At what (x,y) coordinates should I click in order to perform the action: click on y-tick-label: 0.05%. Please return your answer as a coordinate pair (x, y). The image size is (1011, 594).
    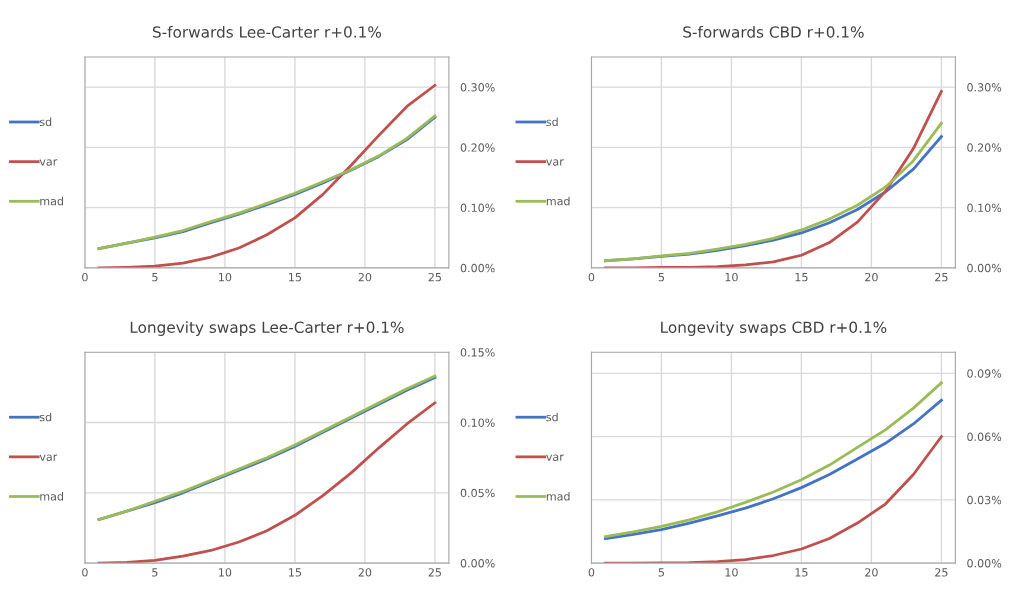
    Looking at the image, I should click on (477, 493).